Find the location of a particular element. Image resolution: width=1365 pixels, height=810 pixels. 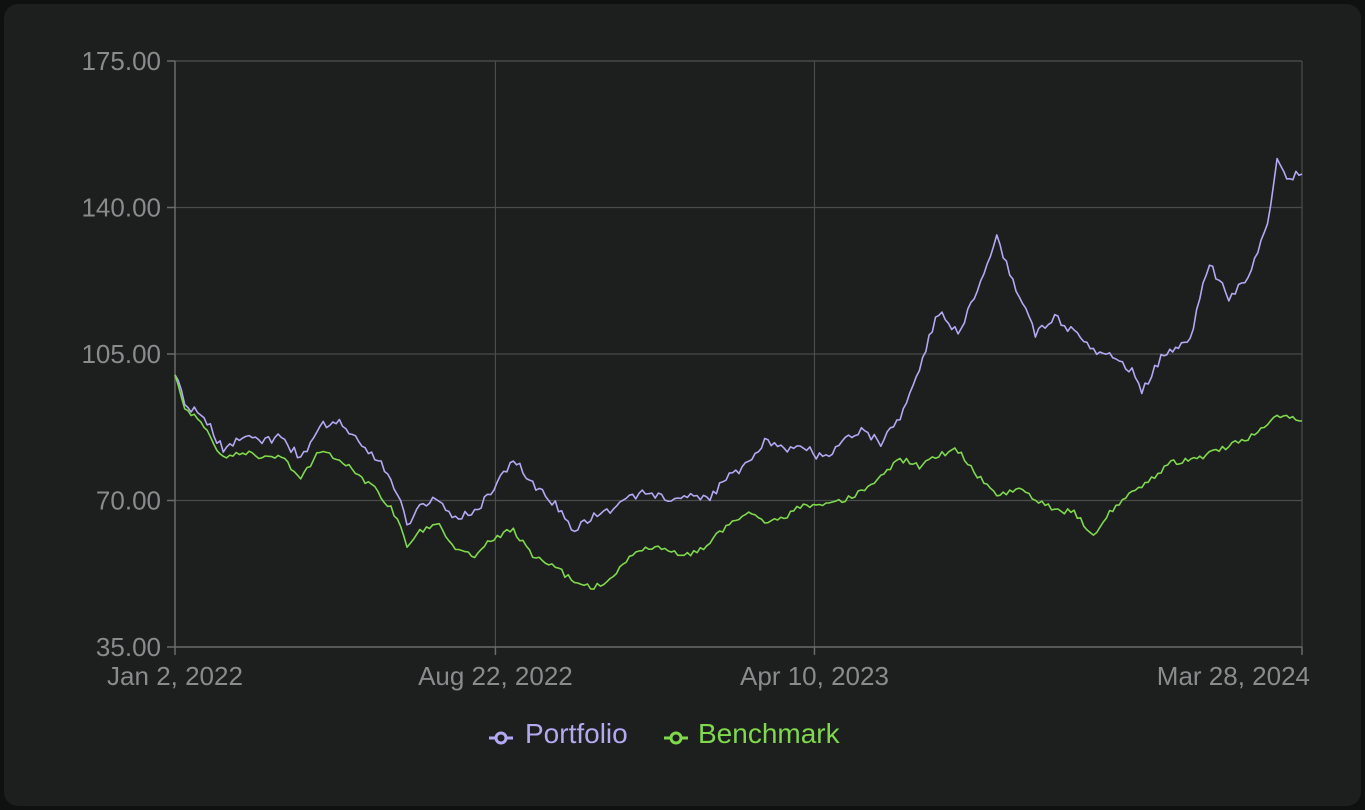

x-tick-label: Apr 10, 2023 is located at coordinates (814, 676).